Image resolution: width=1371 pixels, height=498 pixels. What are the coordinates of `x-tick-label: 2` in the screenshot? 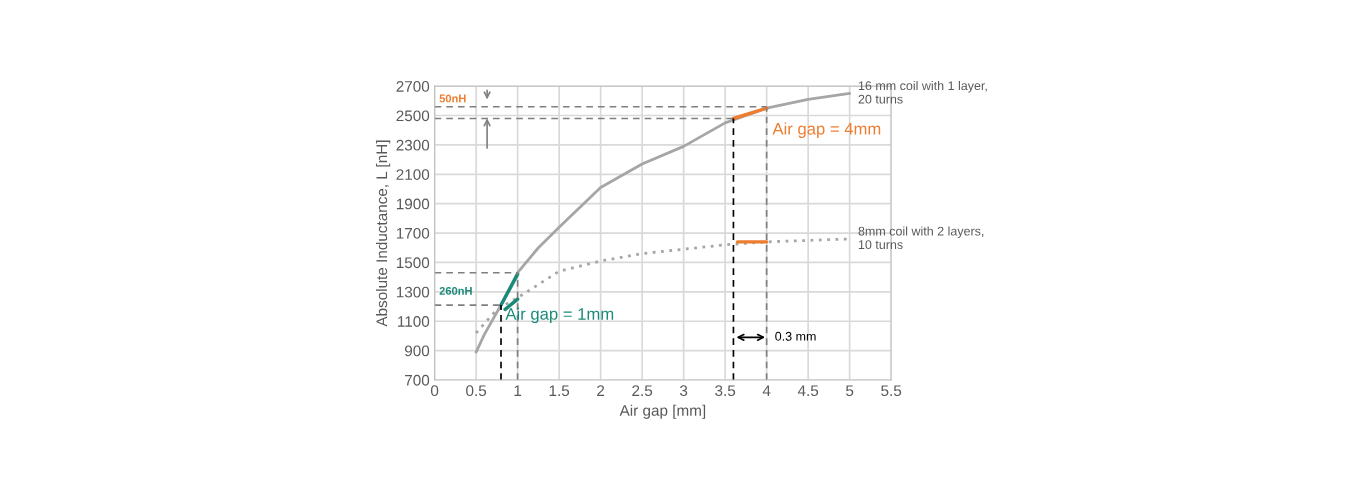 It's located at (601, 390).